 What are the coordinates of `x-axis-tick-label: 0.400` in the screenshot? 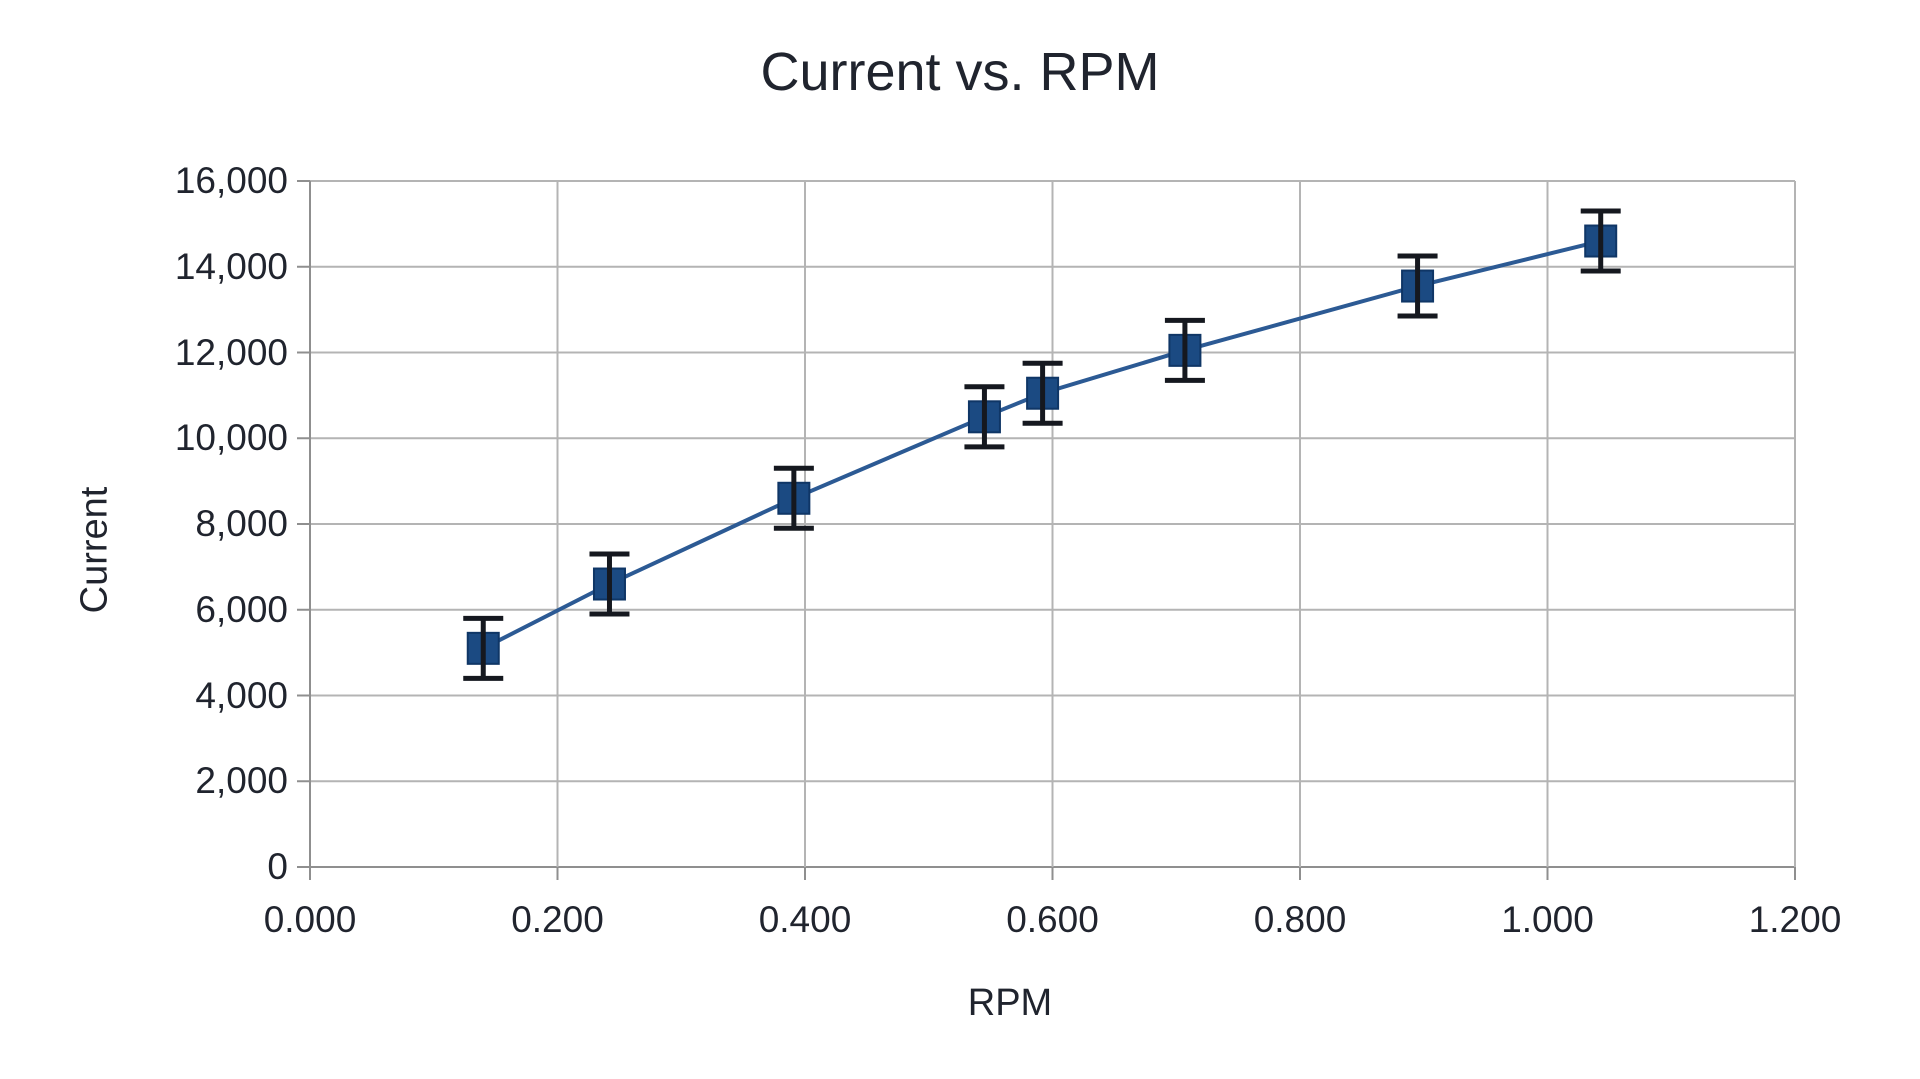 It's located at (805, 919).